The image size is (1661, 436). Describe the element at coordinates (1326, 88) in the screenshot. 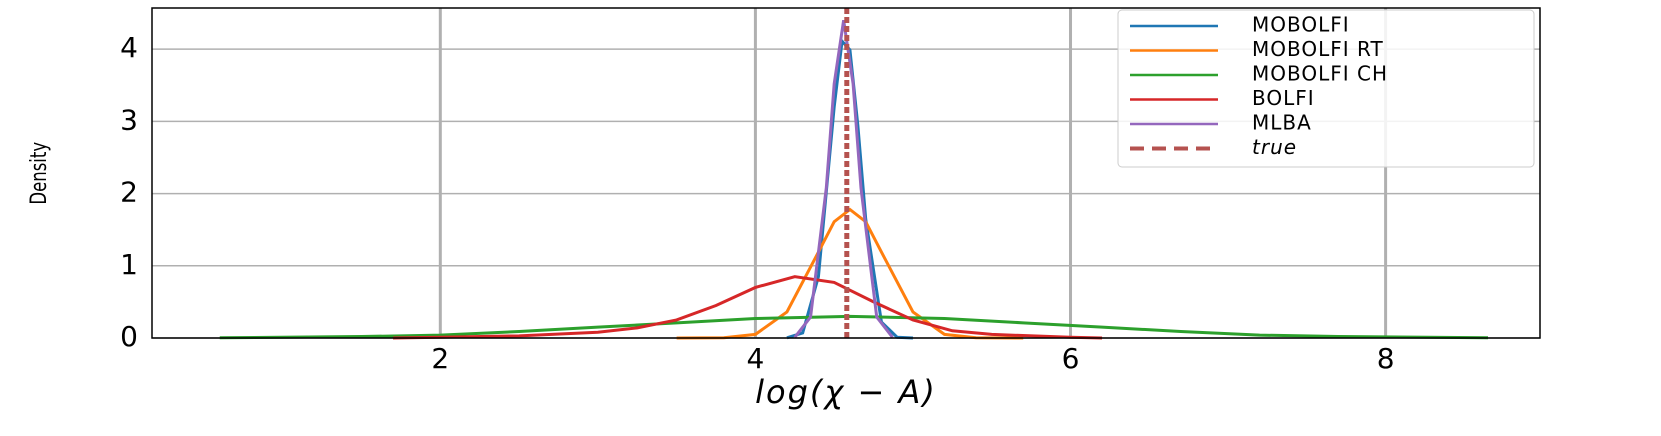

I see `legend-box` at that location.